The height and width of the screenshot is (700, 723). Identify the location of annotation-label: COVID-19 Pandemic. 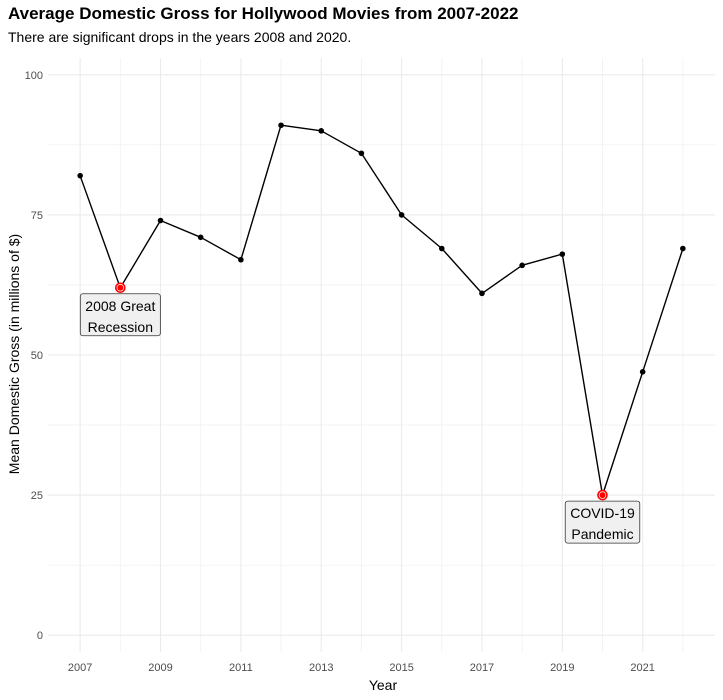
(602, 522).